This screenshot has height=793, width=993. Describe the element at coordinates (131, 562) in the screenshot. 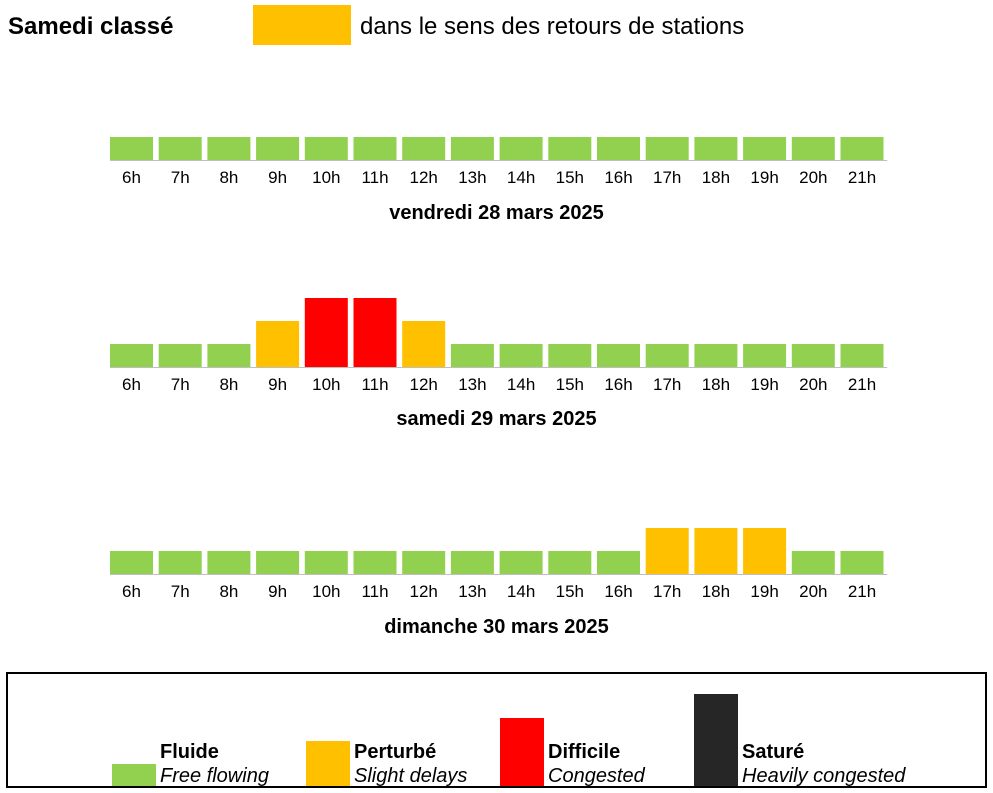

I see `bar-6h` at that location.